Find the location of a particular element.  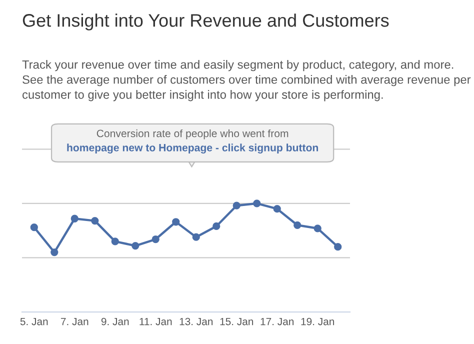

x-tick-label: 7. Jan is located at coordinates (74, 322).